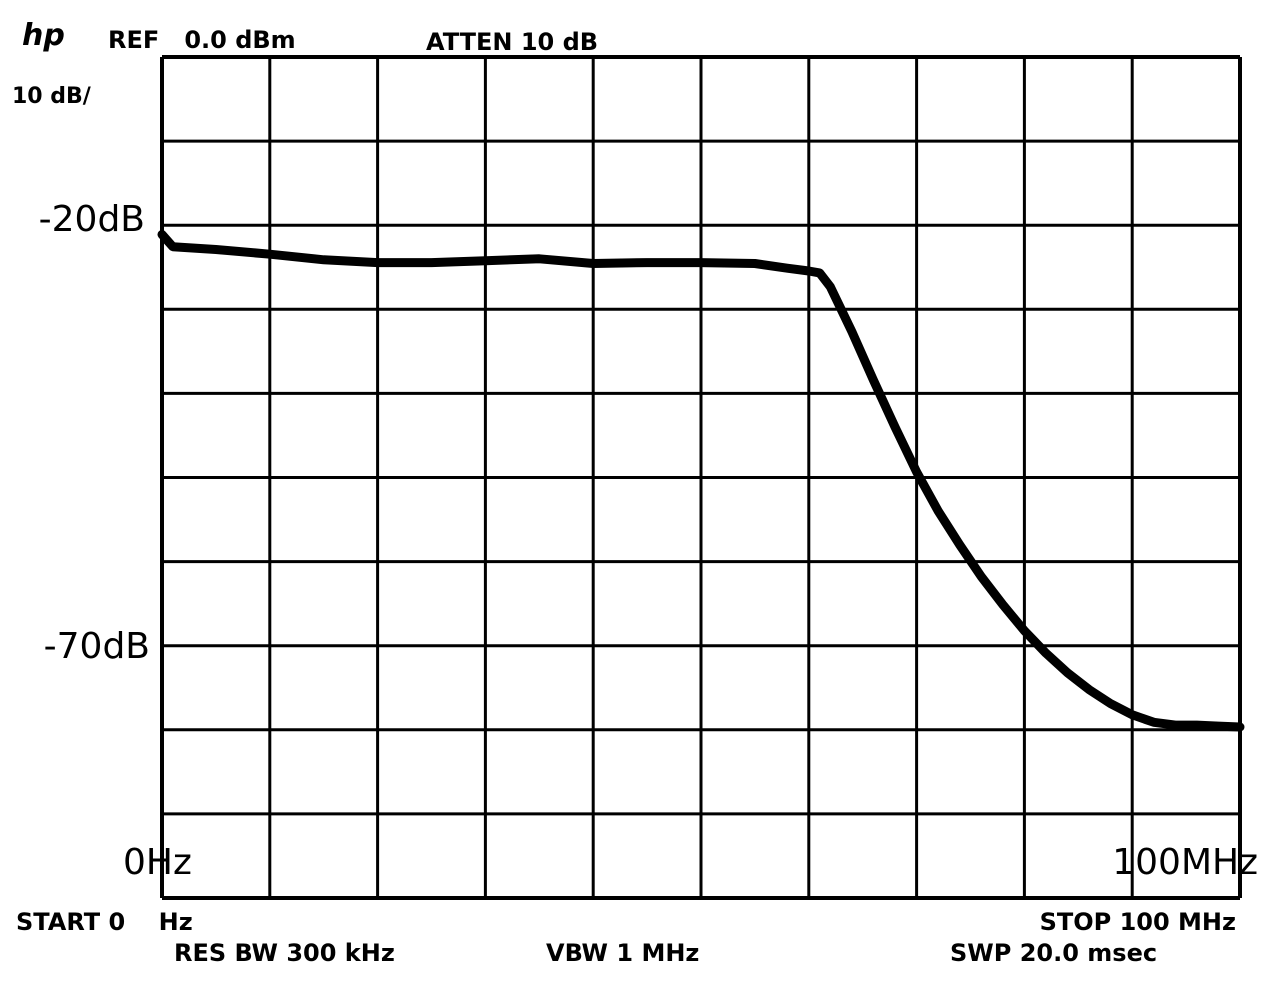 This screenshot has width=1264, height=988. I want to click on y-tick-label-top: -20dB, so click(92, 219).